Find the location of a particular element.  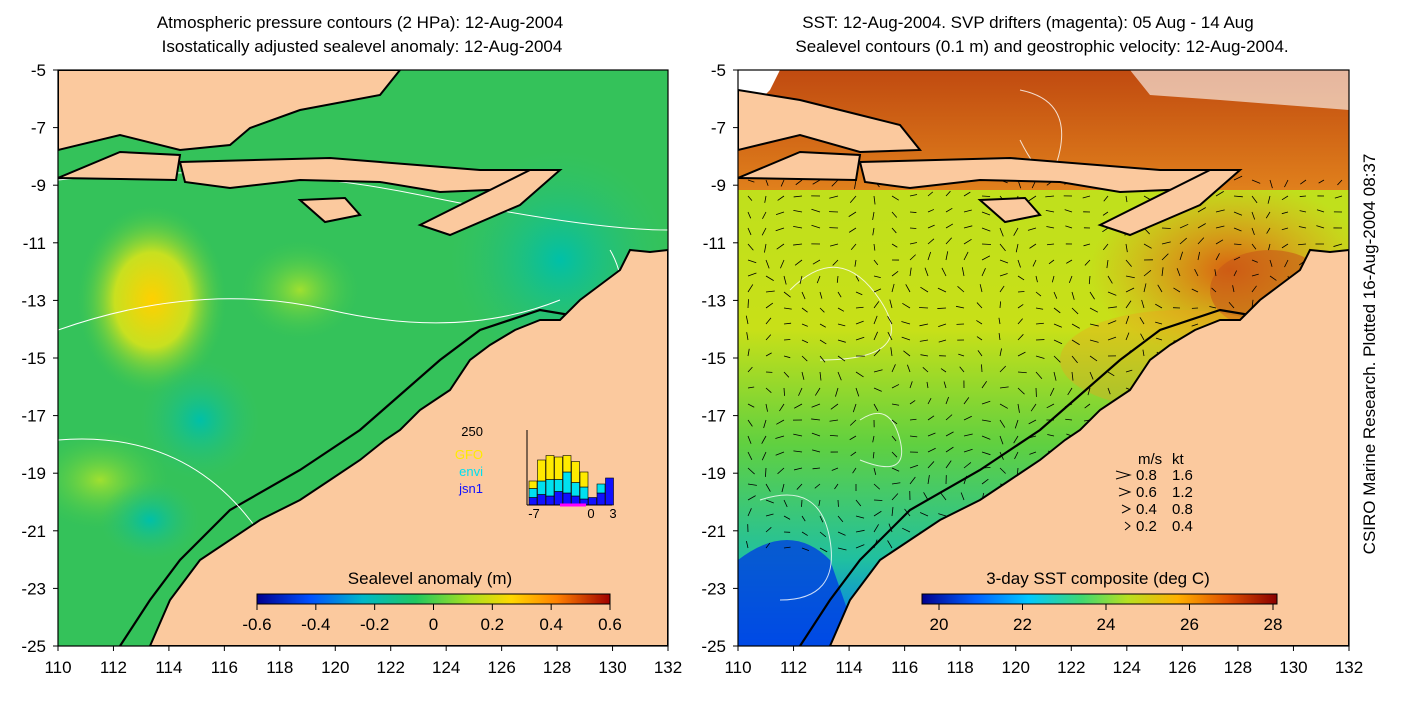

lon-tick-label: 116 is located at coordinates (904, 667).